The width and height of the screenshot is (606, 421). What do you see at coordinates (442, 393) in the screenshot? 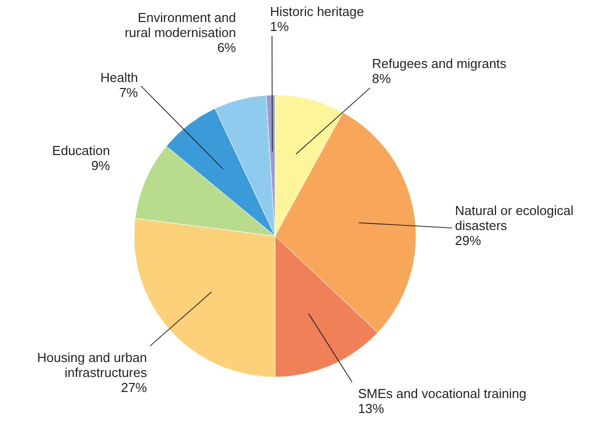
I see `slice-label: SMEs and vocational training` at bounding box center [442, 393].